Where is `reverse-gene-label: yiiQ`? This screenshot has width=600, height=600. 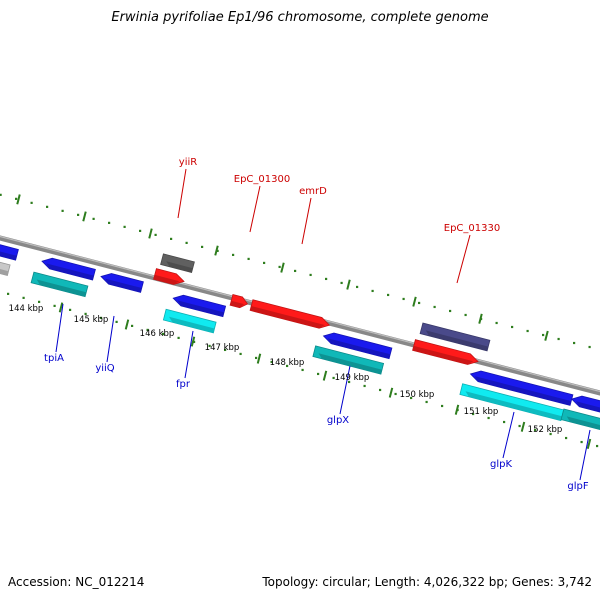 reverse-gene-label: yiiQ is located at coordinates (104, 368).